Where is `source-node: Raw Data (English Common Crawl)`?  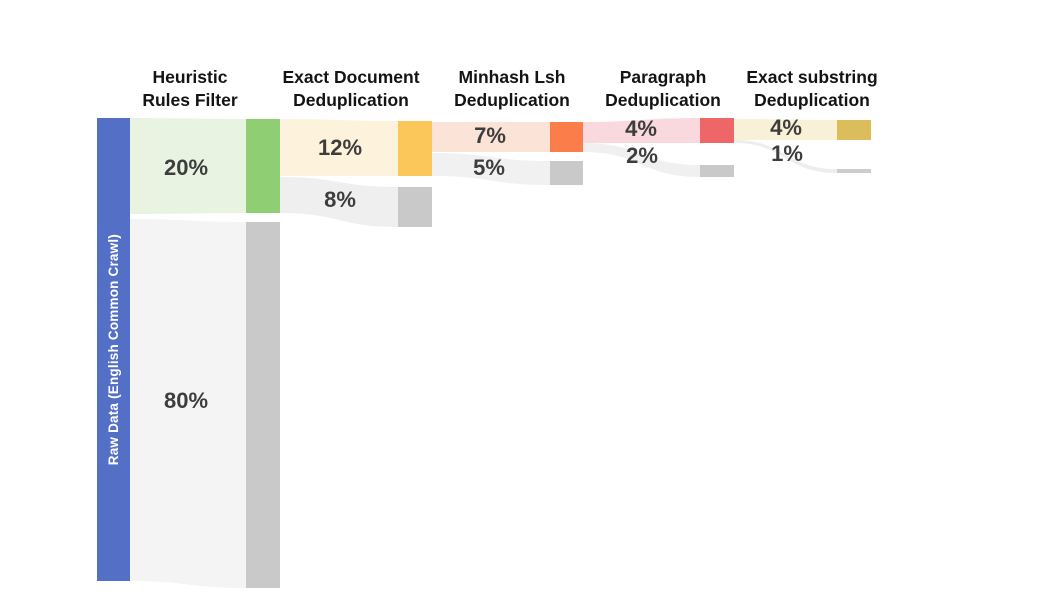
source-node: Raw Data (English Common Crawl) is located at coordinates (113, 349).